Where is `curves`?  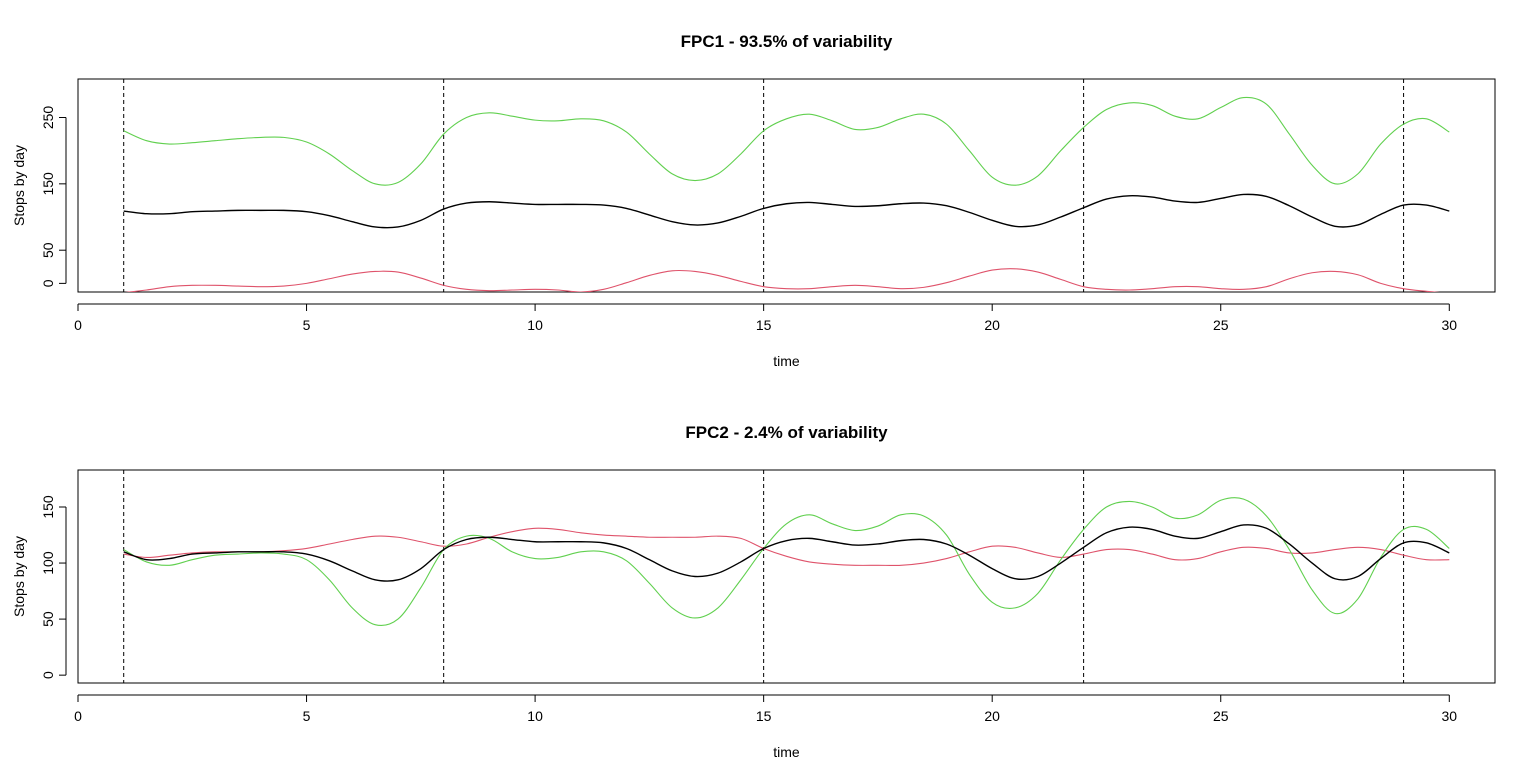 curves is located at coordinates (786, 562).